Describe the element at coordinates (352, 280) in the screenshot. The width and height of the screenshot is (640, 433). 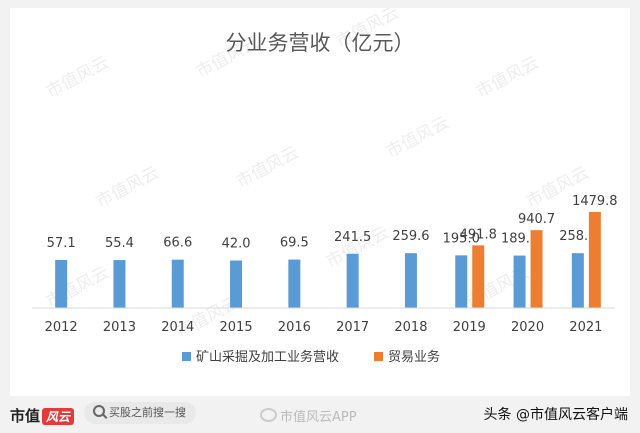
I see `bar-mining-2017` at that location.